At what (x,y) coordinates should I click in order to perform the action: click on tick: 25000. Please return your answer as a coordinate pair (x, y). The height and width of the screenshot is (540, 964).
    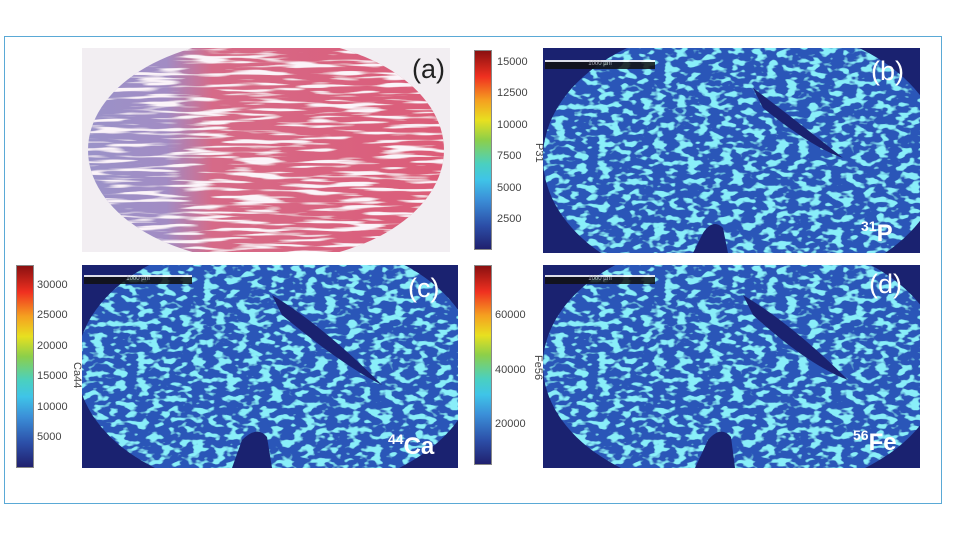
    Looking at the image, I should click on (52, 315).